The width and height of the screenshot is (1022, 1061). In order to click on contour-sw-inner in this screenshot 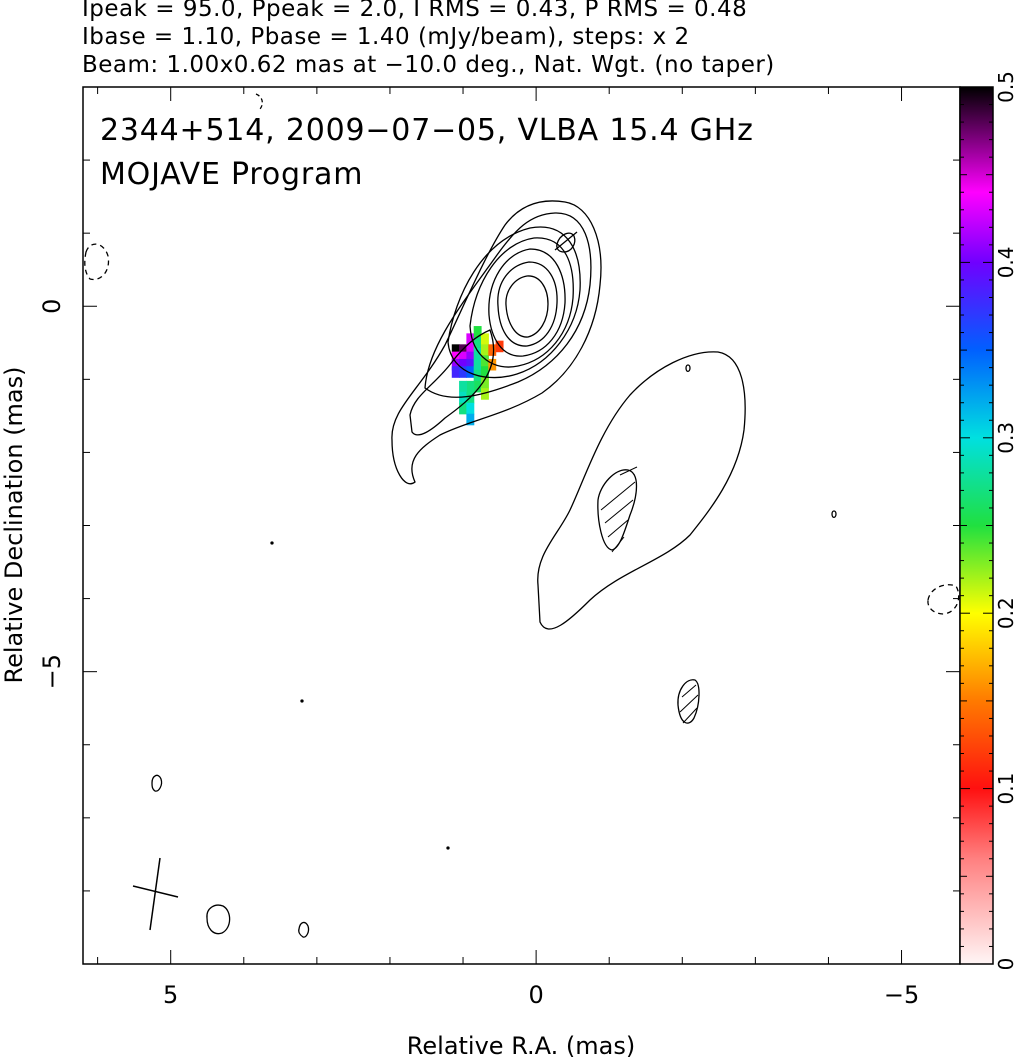, I will do `click(617, 510)`.